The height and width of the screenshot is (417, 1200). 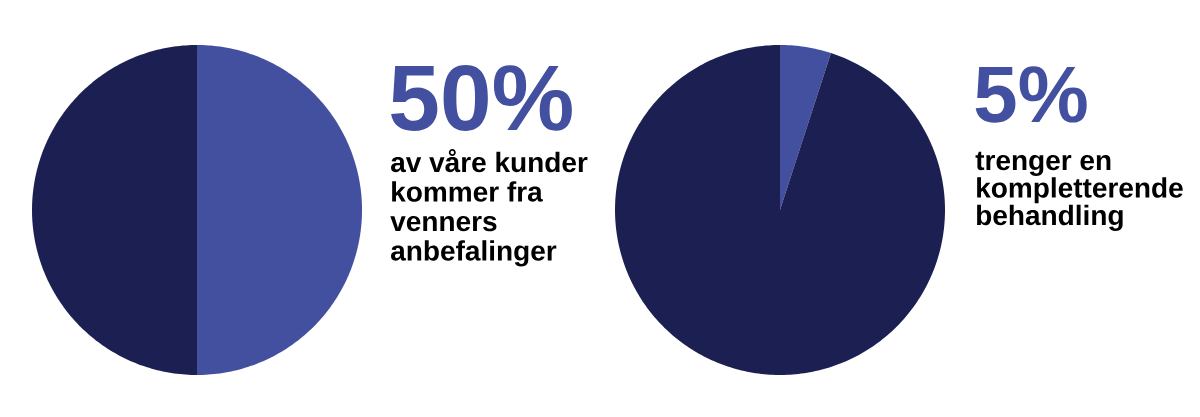 I want to click on text: trenger en kompletterende behandling, so click(x=1079, y=191).